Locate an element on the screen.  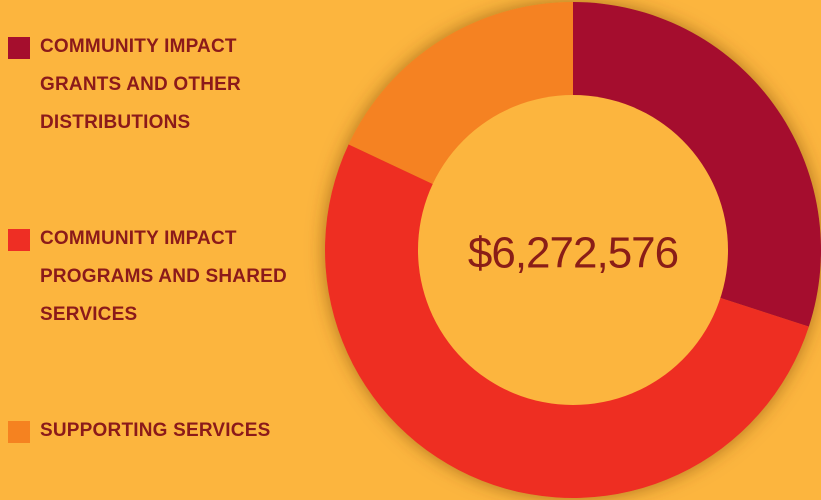
legend-item: SUPPORTING SERVICES is located at coordinates (151, 435).